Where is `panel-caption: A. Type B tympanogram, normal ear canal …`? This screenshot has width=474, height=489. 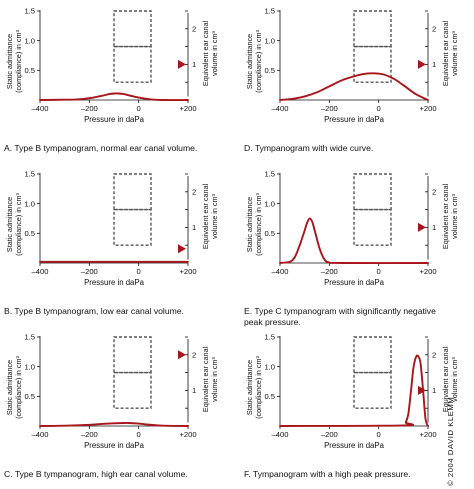 panel-caption: A. Type B tympanogram, normal ear canal … is located at coordinates (101, 148).